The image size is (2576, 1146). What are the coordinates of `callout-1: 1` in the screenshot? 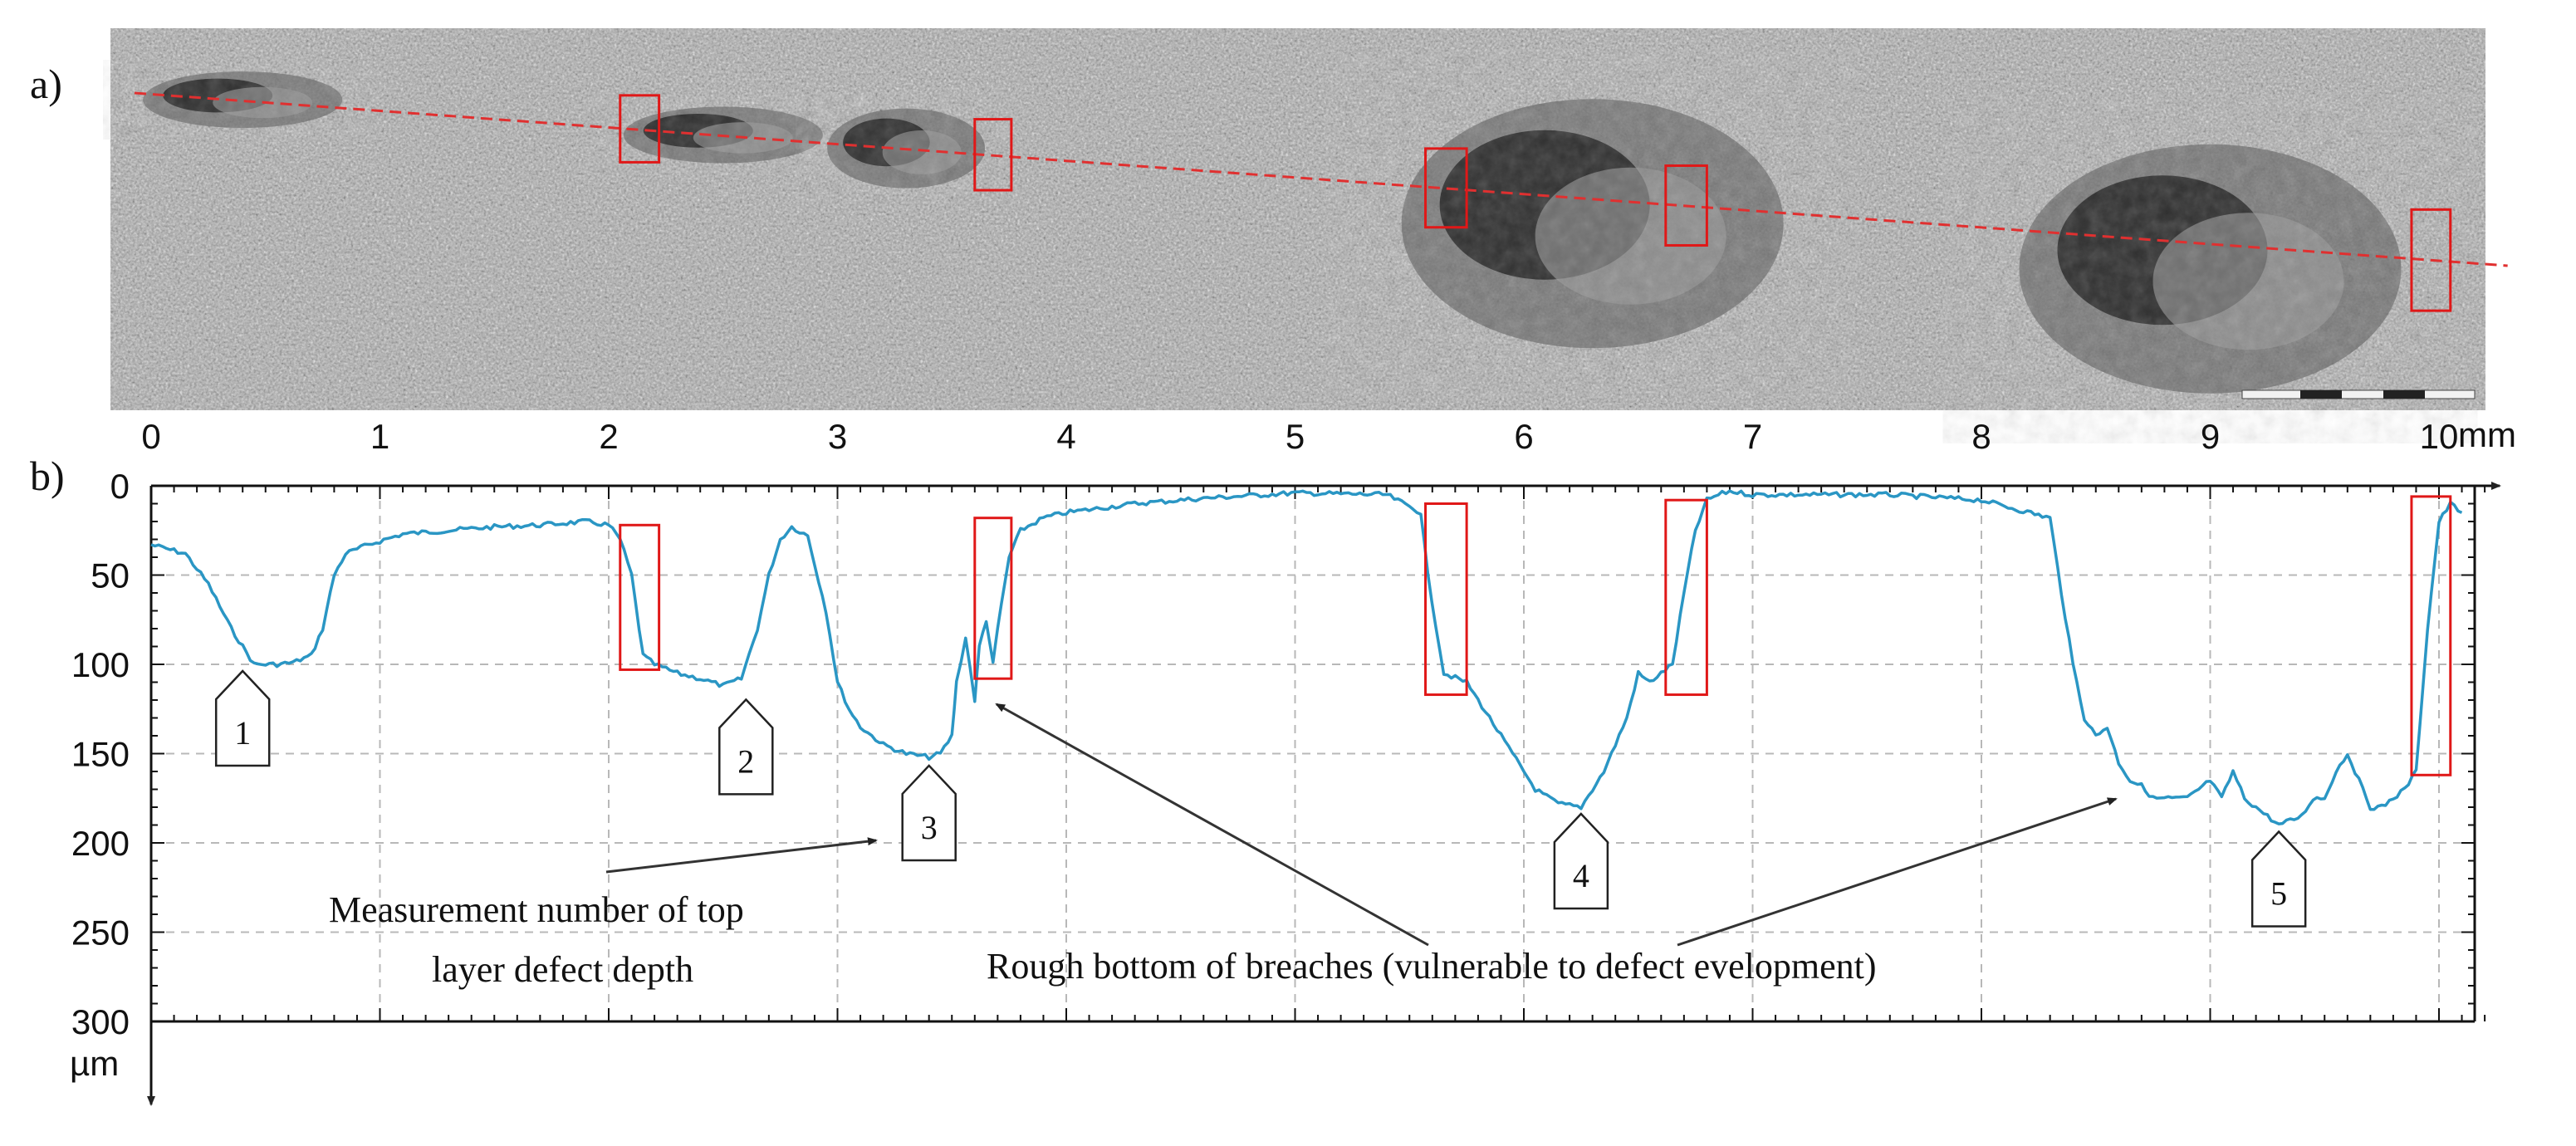 It's located at (242, 718).